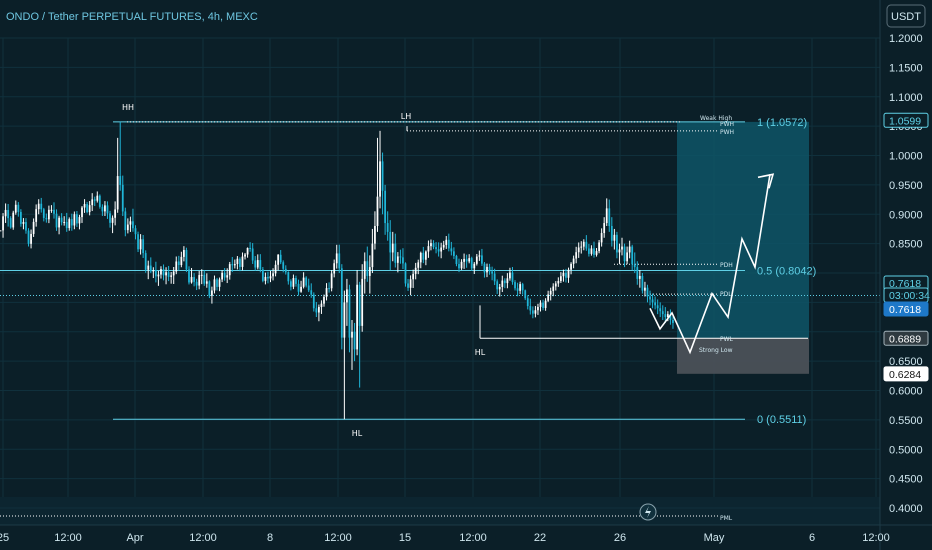  Describe the element at coordinates (906, 421) in the screenshot. I see `price-tick-label: 0.5500` at that location.